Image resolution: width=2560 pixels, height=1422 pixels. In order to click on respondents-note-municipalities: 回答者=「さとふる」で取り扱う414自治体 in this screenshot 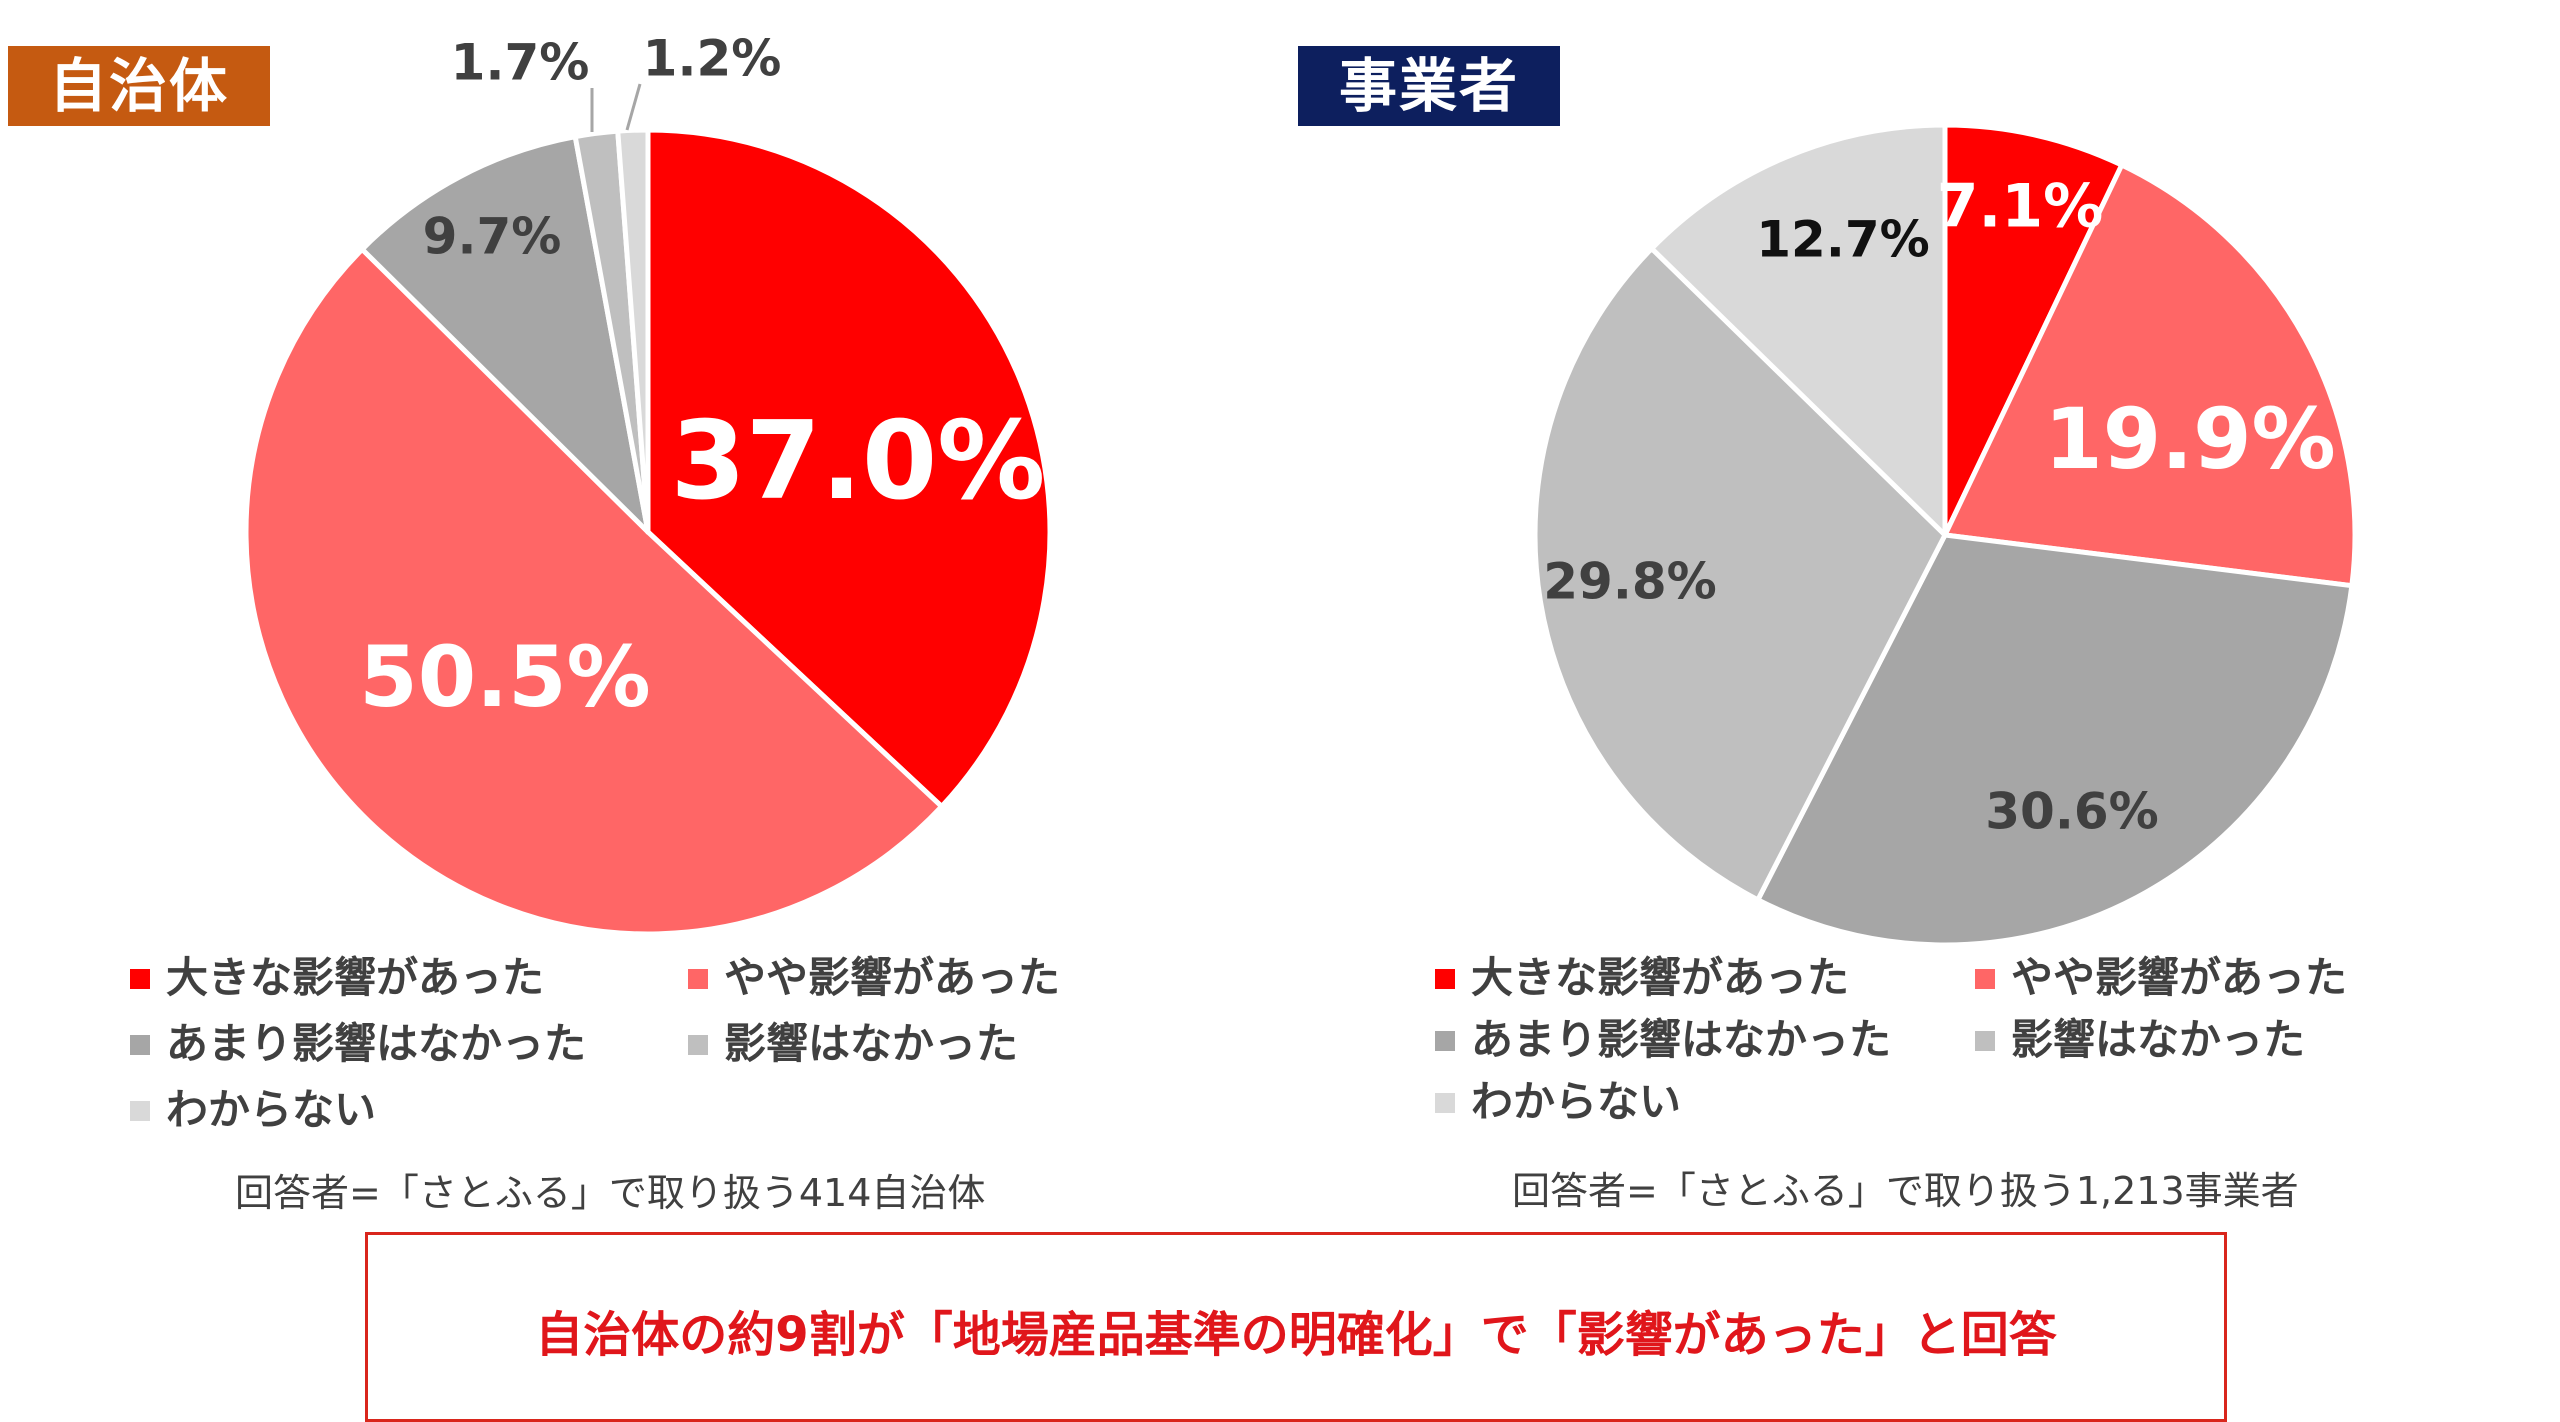, I will do `click(610, 1193)`.